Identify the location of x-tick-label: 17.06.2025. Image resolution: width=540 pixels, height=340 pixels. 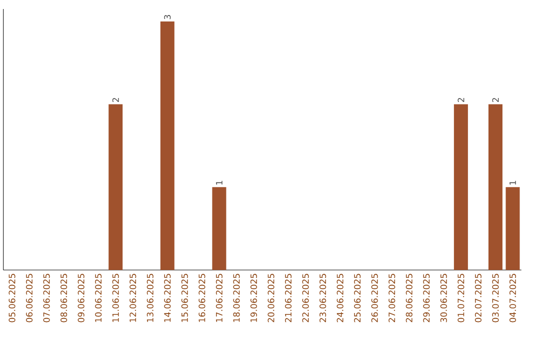
(219, 298).